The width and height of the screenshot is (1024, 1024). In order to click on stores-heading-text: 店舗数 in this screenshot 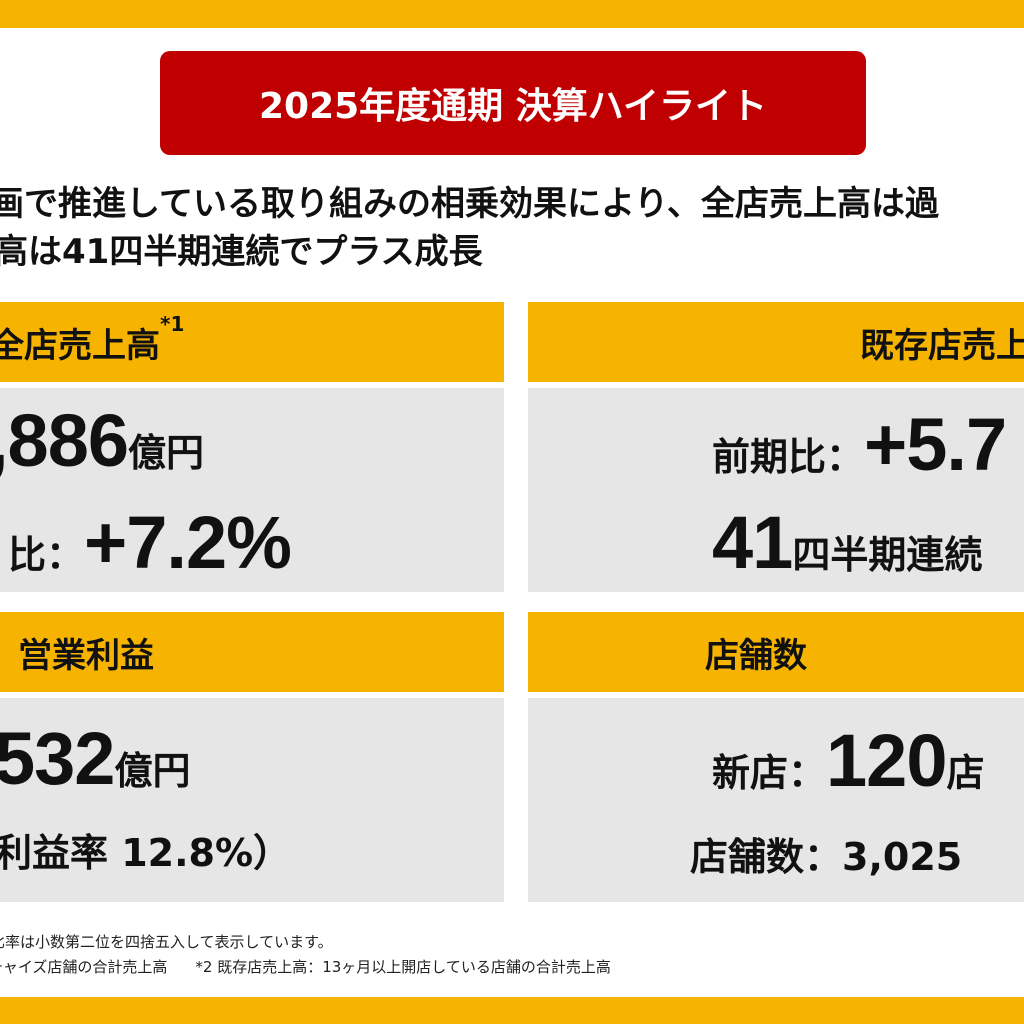, I will do `click(756, 655)`.